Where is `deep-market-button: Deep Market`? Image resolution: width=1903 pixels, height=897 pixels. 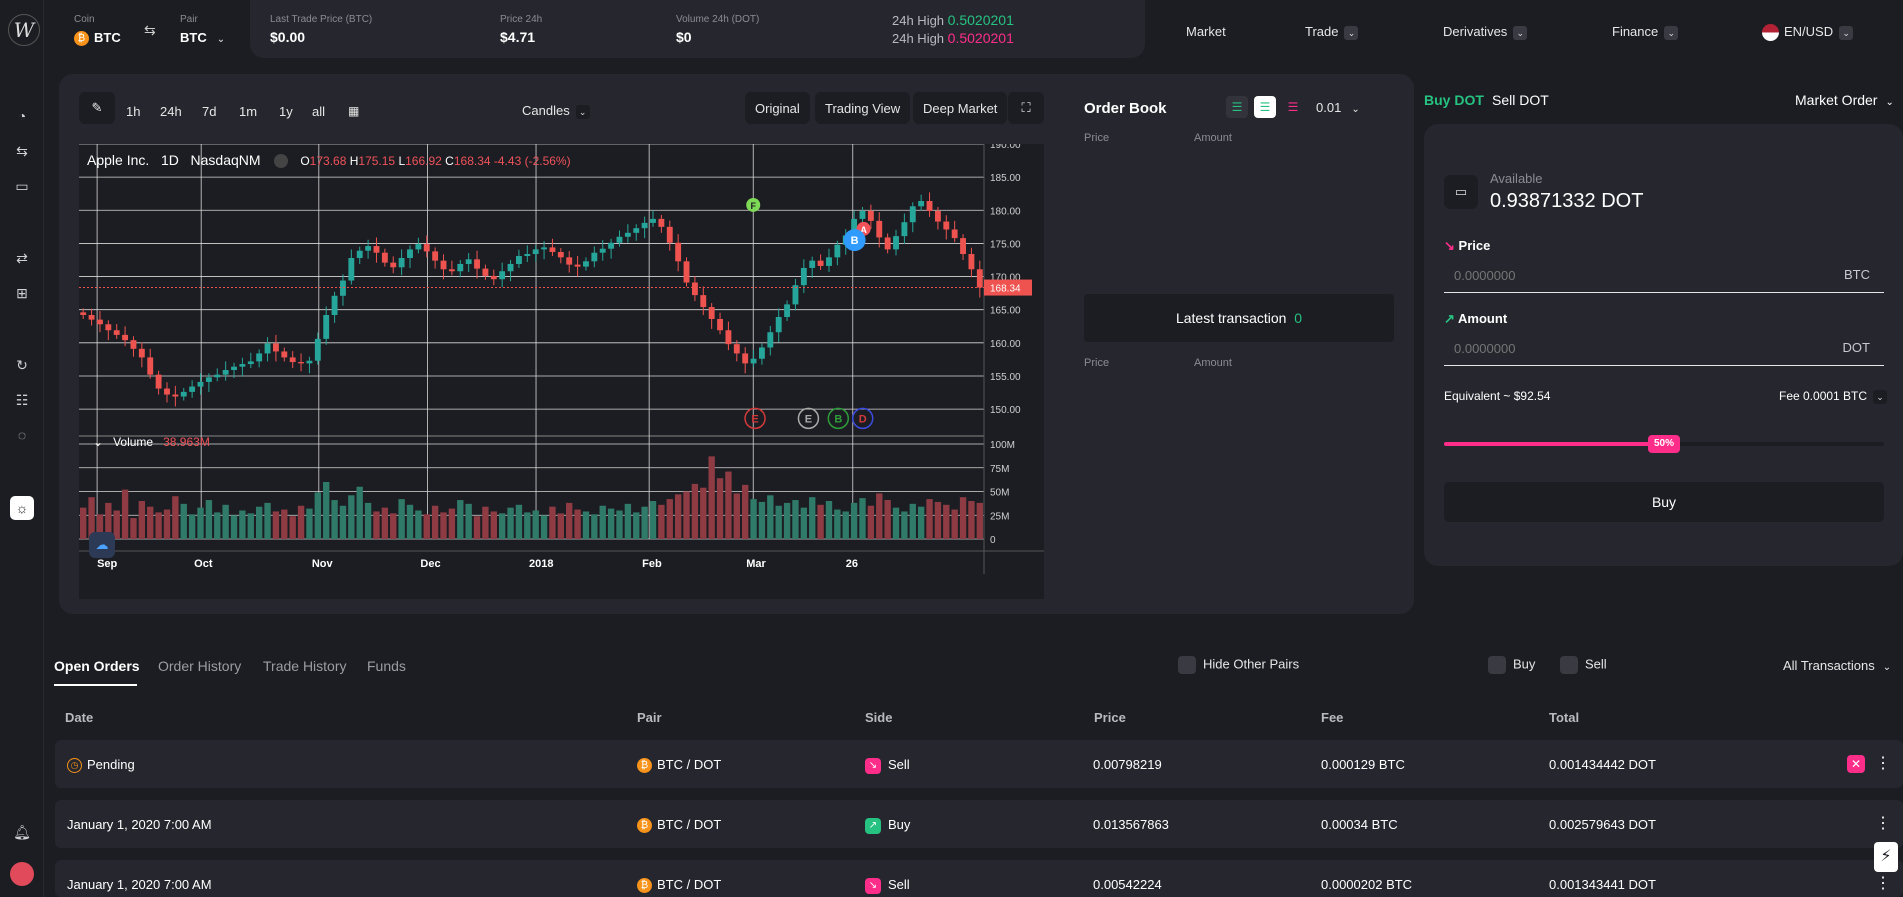 deep-market-button: Deep Market is located at coordinates (960, 108).